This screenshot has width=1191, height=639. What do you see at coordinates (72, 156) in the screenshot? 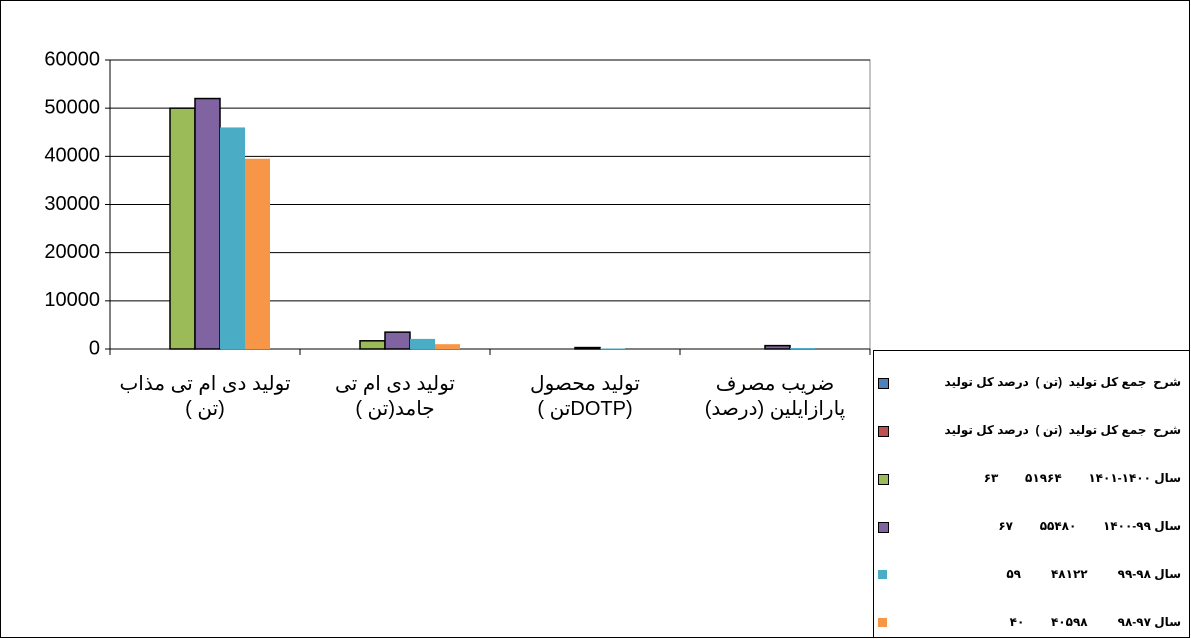
I see `y-tick-label: 40000` at bounding box center [72, 156].